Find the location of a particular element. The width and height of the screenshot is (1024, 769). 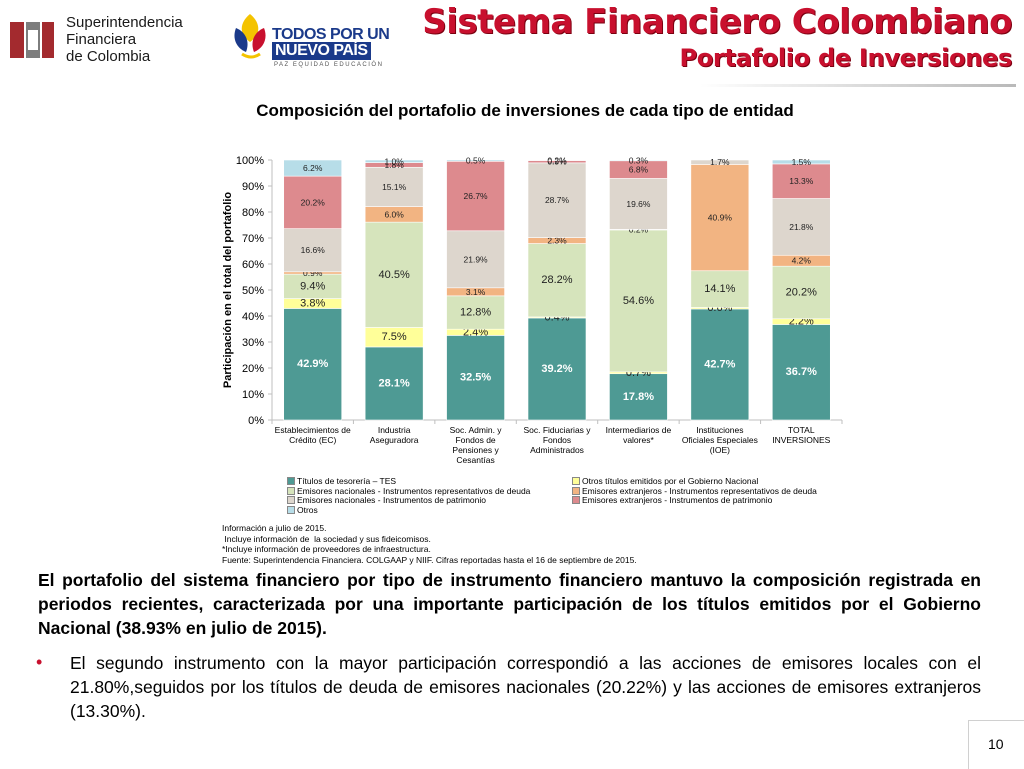

data-label: 7.5% is located at coordinates (394, 337).